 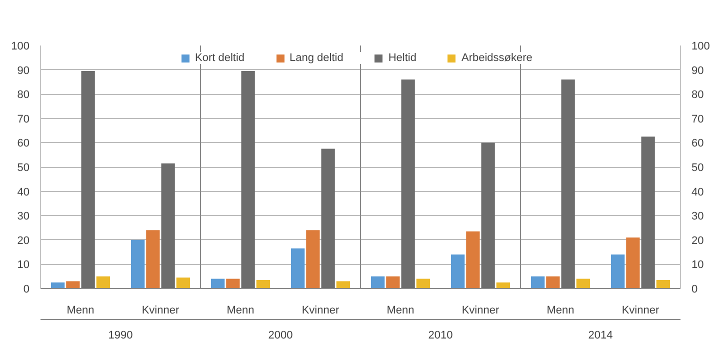 I want to click on y2-tick-label: 40, so click(x=698, y=192).